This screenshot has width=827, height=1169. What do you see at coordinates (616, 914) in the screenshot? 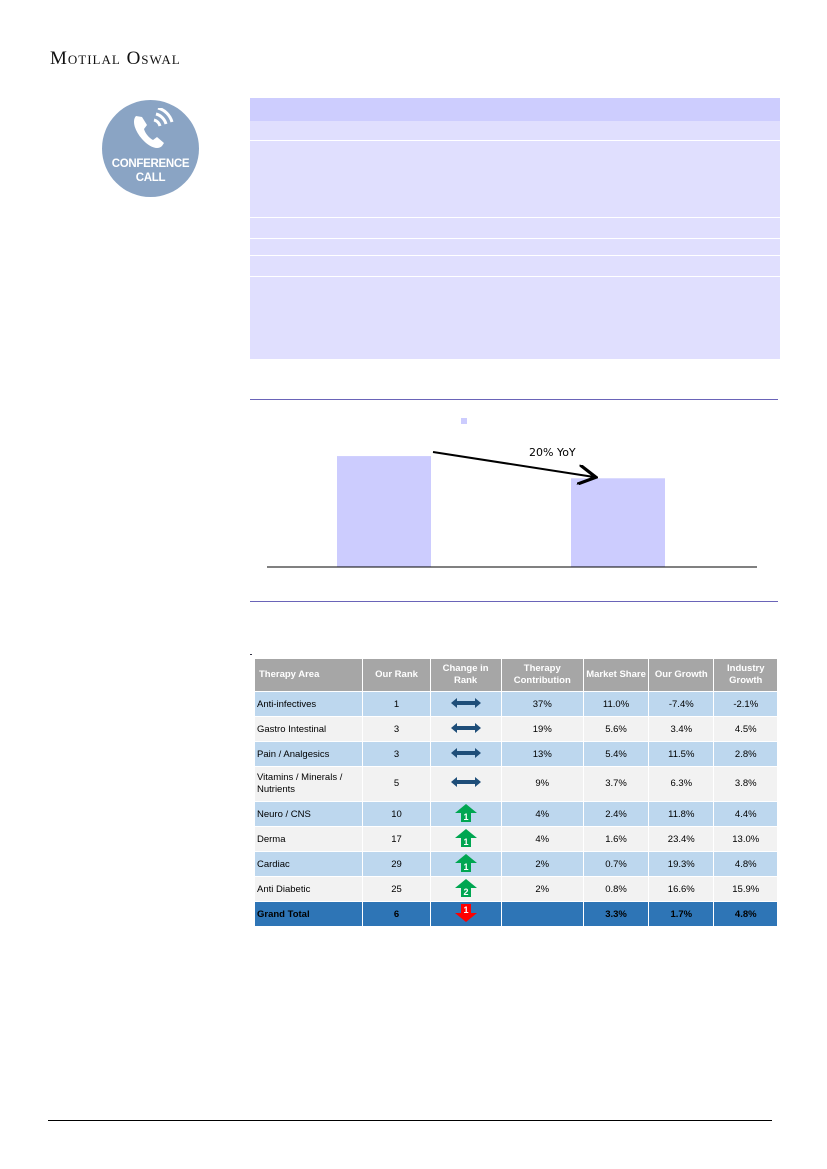
I see `share-cell: 3.3%` at bounding box center [616, 914].